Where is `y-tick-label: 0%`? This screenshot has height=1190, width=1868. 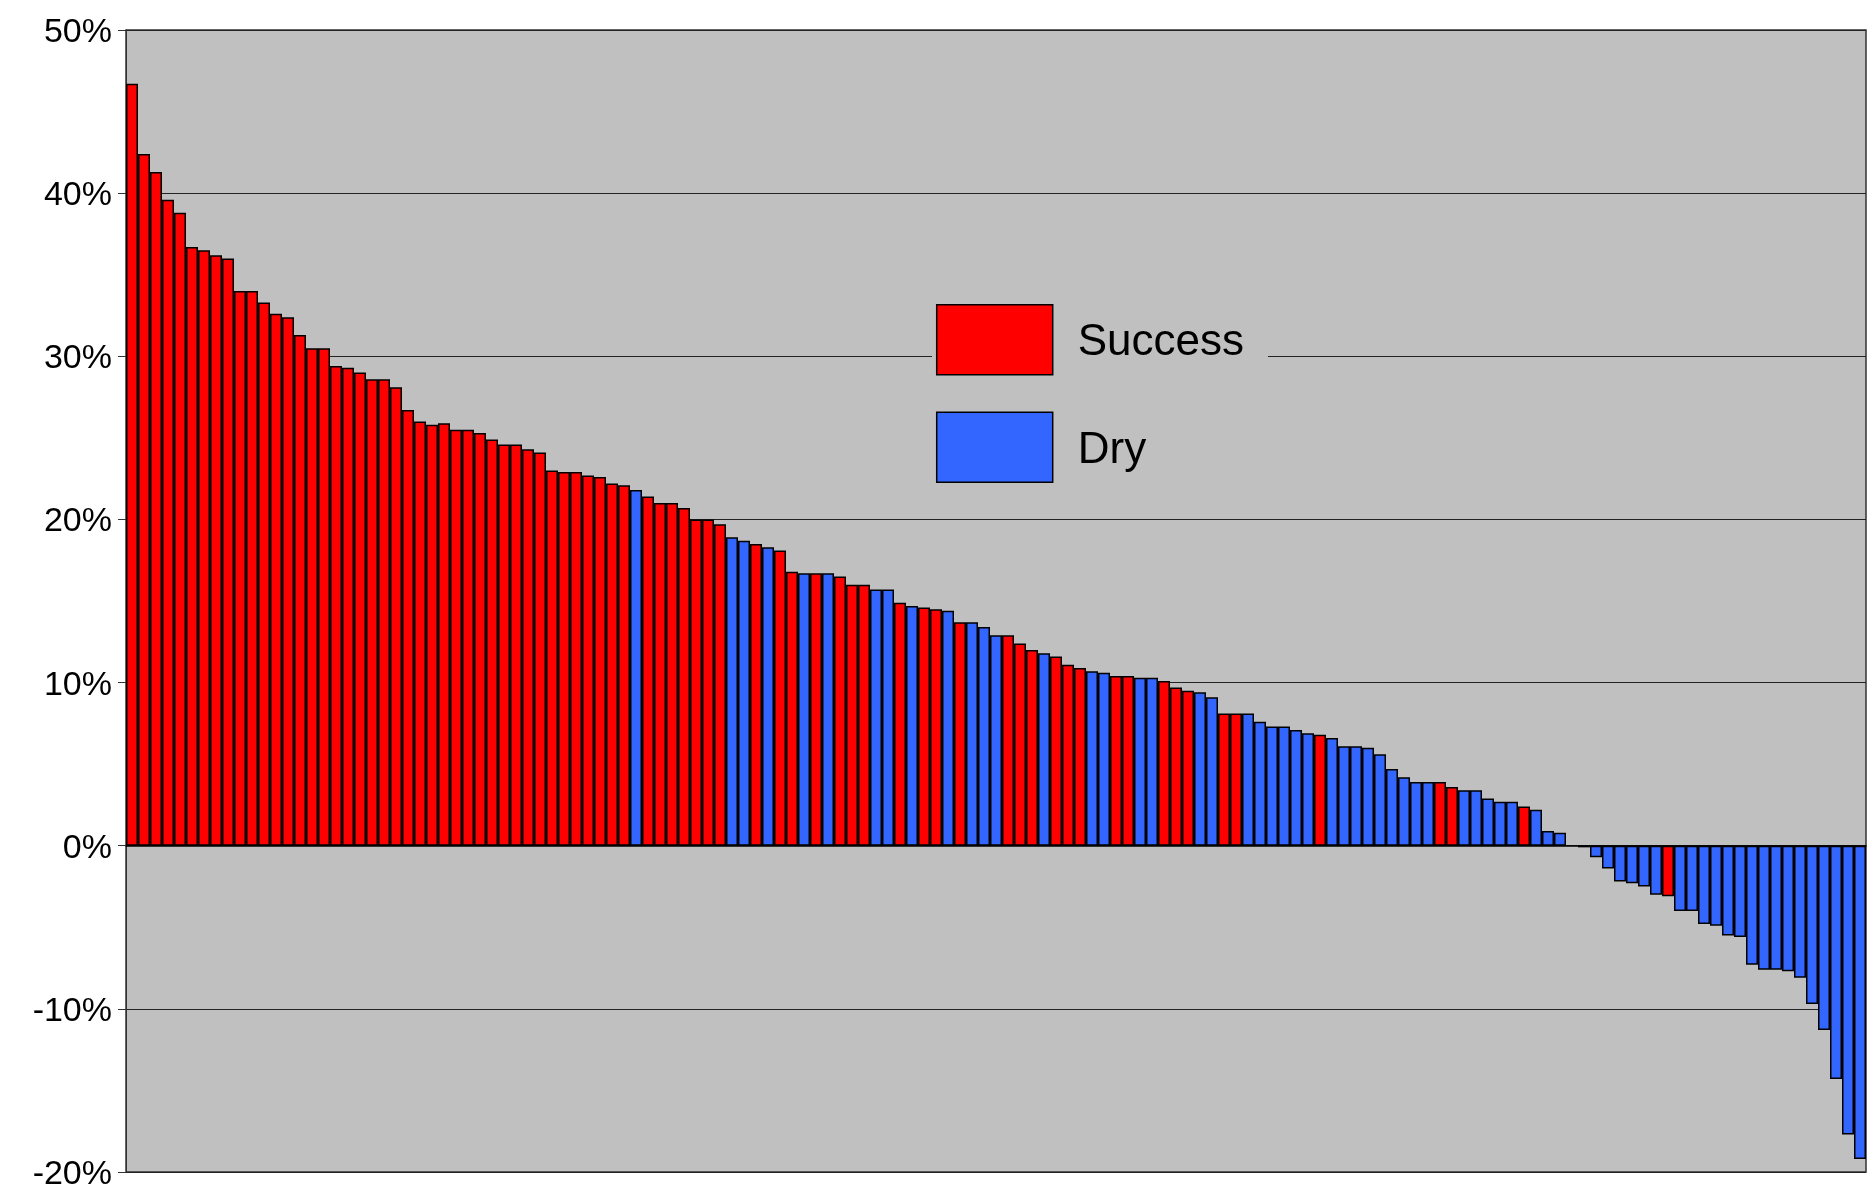
y-tick-label: 0% is located at coordinates (87, 845).